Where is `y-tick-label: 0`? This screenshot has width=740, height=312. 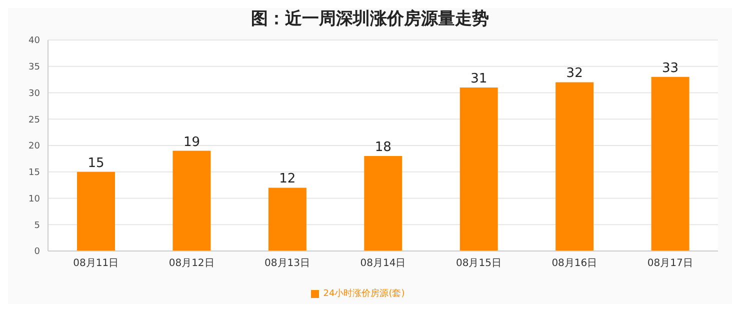
y-tick-label: 0 is located at coordinates (37, 252).